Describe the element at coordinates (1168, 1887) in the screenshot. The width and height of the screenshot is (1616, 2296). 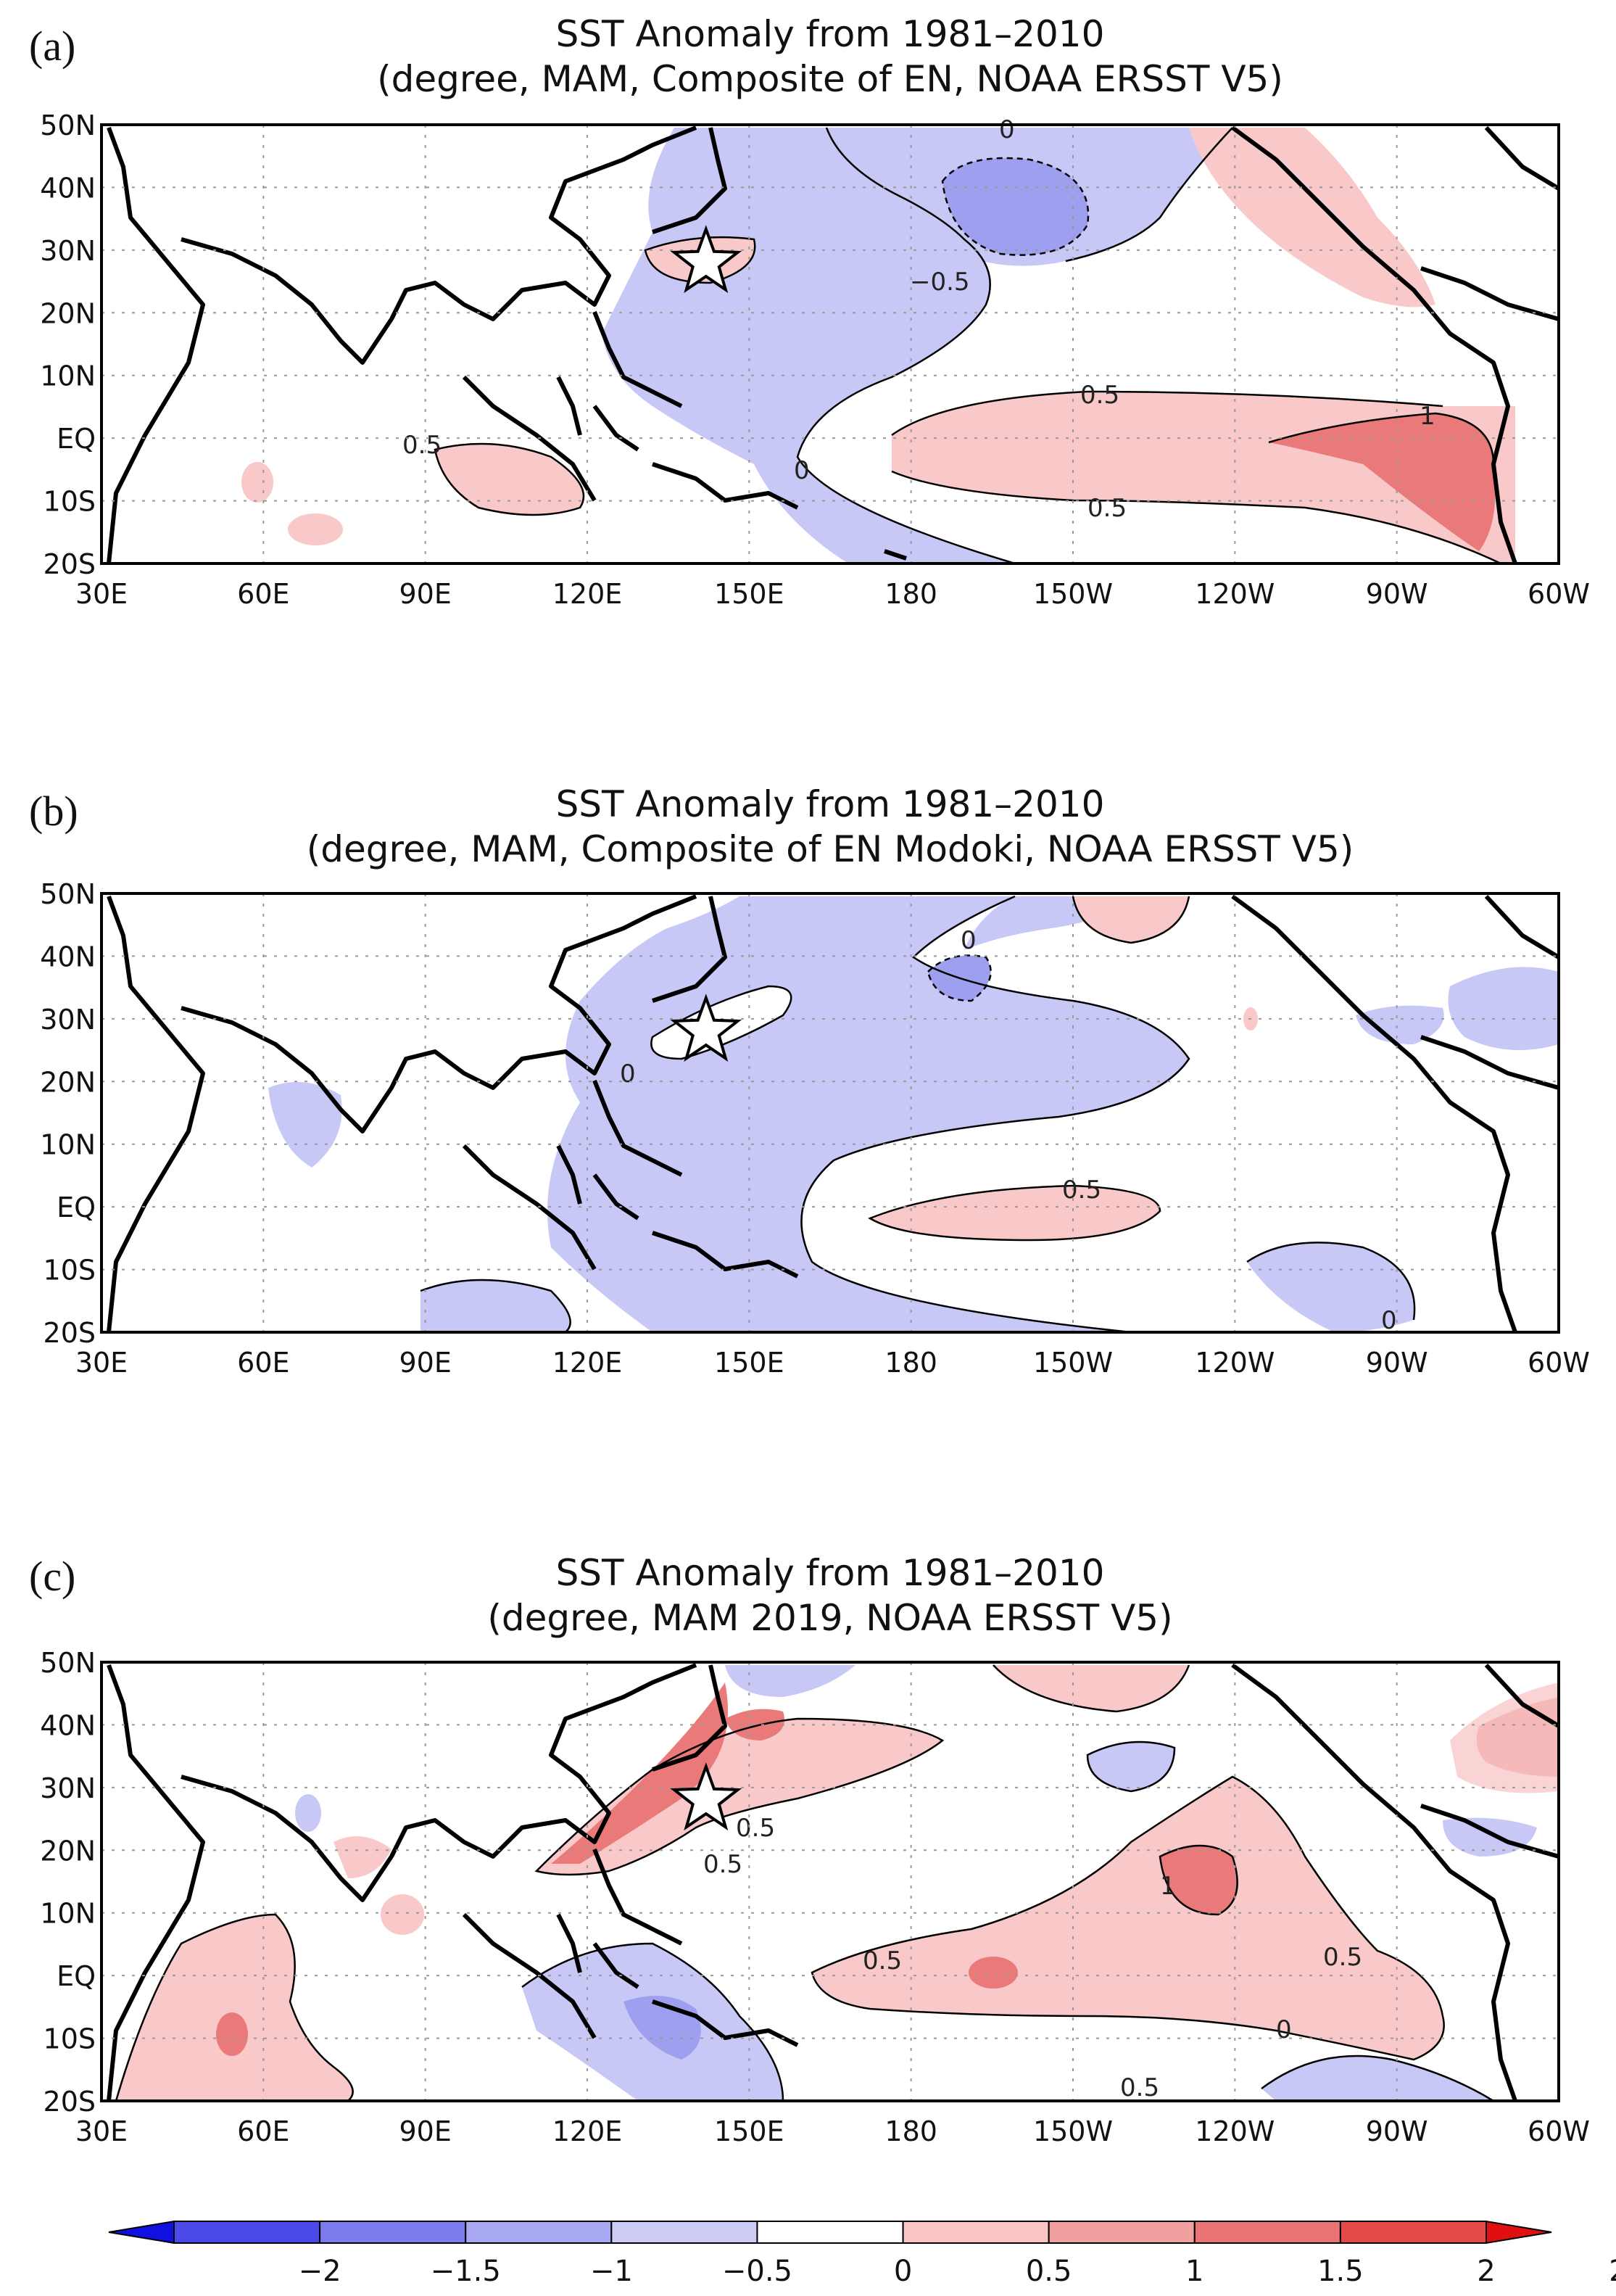
I see `panel-c-contour-label: 1` at that location.